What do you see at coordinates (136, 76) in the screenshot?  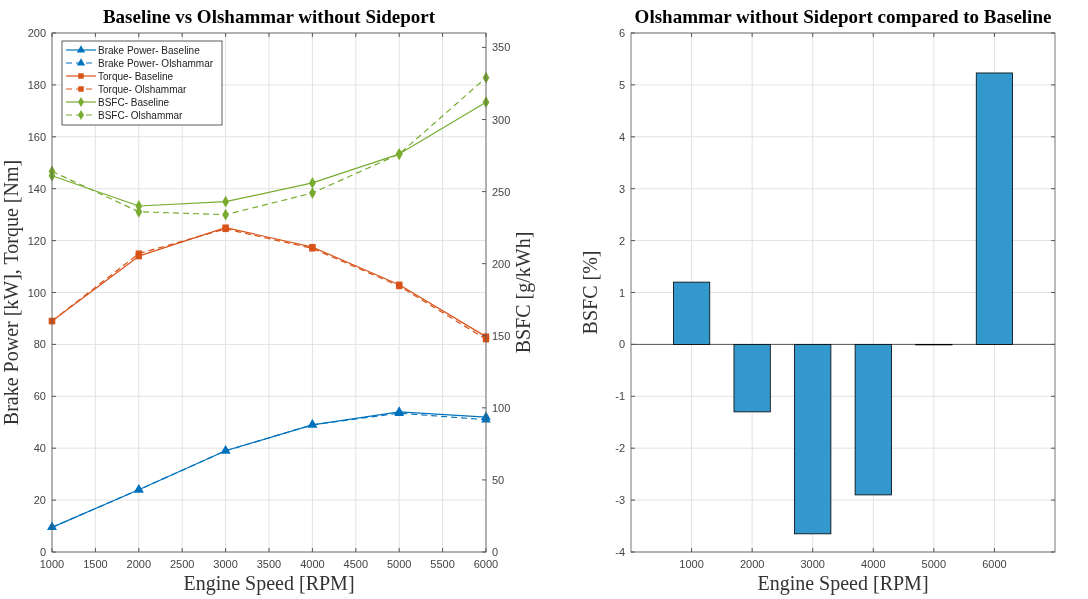 I see `legend-label: Torque- Baseline` at bounding box center [136, 76].